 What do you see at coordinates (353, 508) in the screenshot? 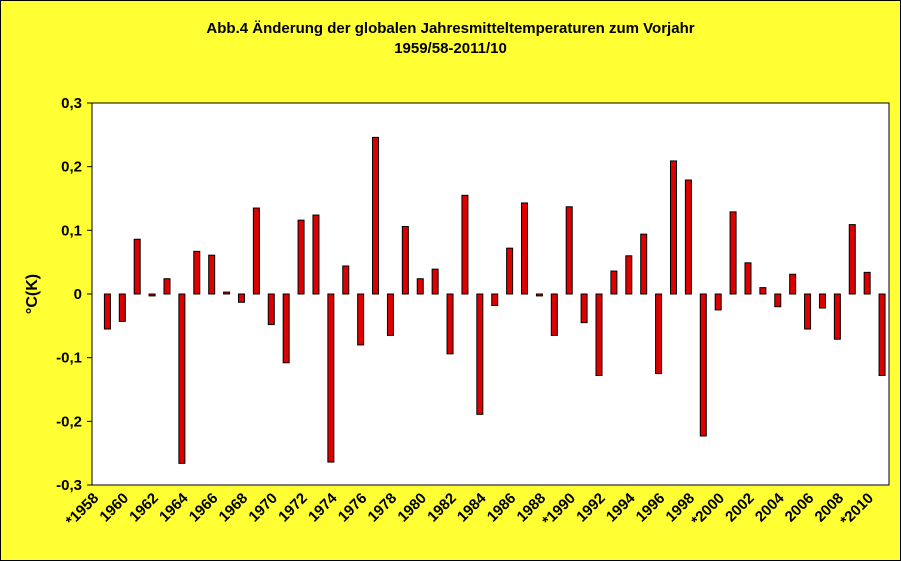
I see `x-tick-label: 1976` at bounding box center [353, 508].